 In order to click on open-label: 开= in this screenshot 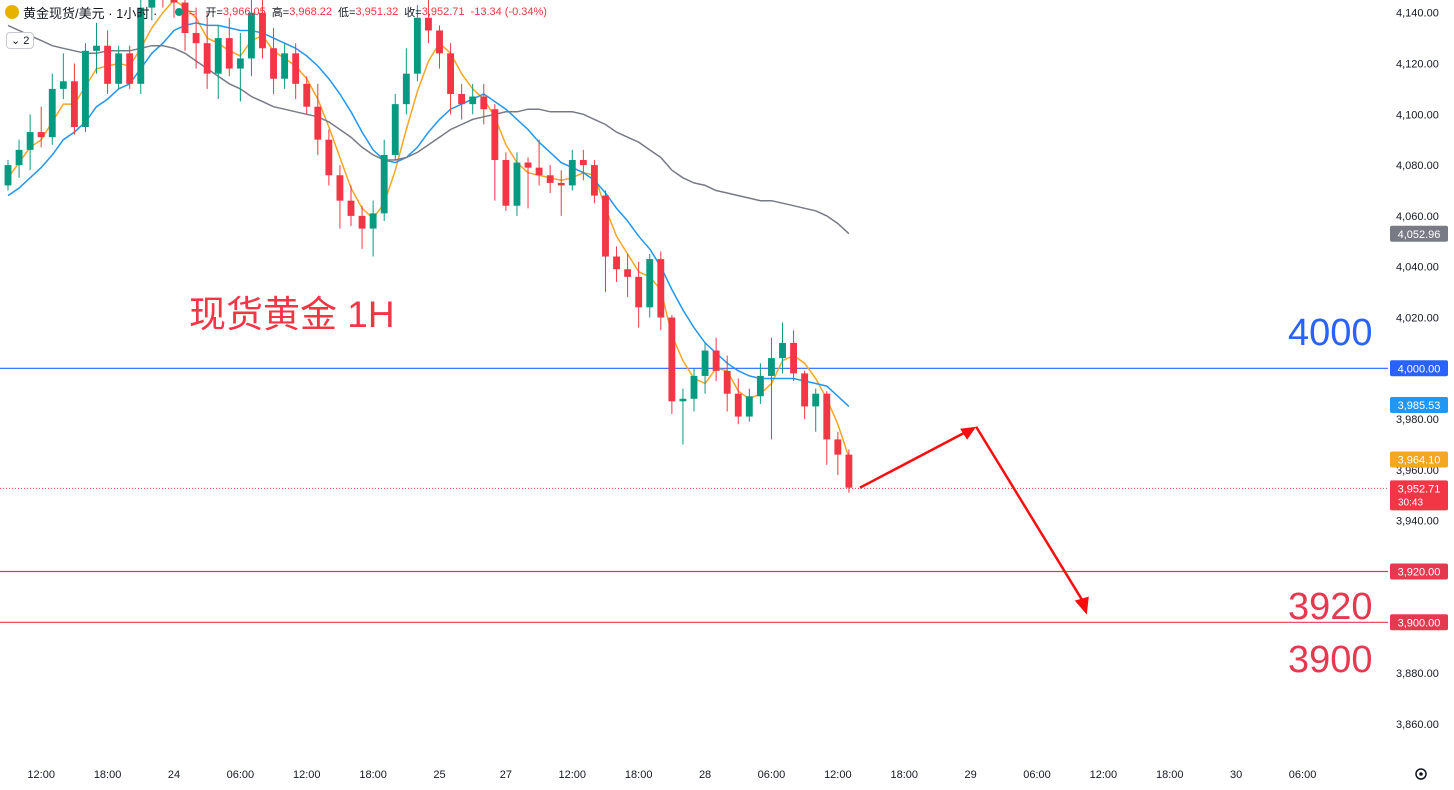, I will do `click(214, 13)`.